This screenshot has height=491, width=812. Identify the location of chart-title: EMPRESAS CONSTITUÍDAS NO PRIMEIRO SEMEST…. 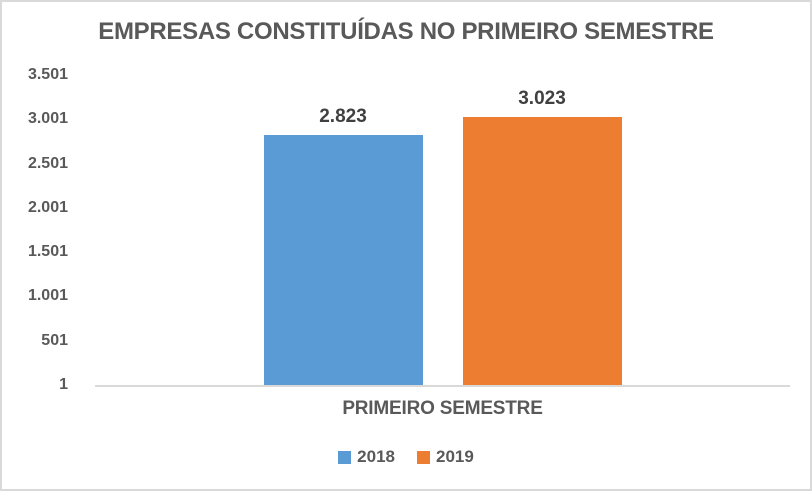
(406, 31).